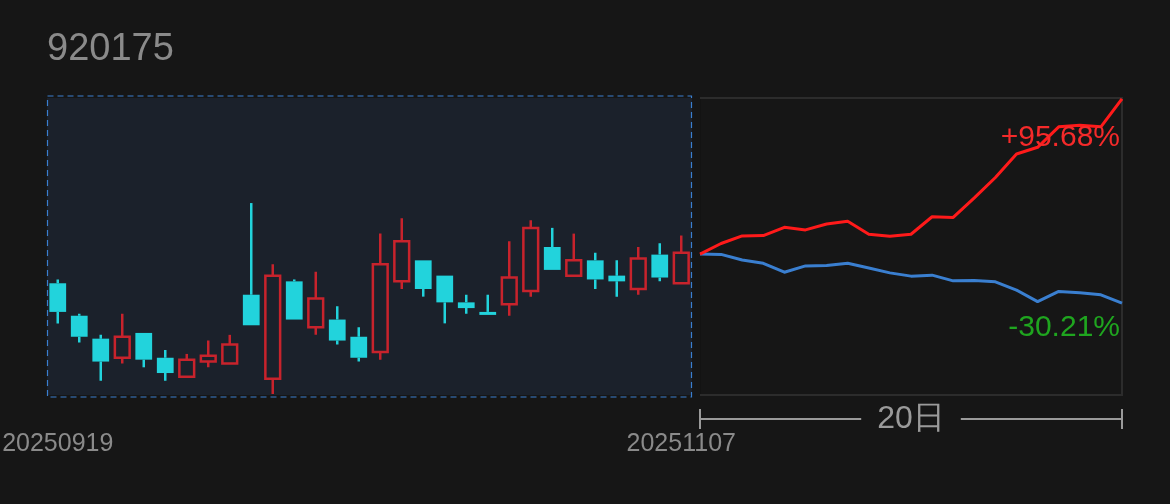  Describe the element at coordinates (681, 442) in the screenshot. I see `x-tick-label: 20251107` at that location.